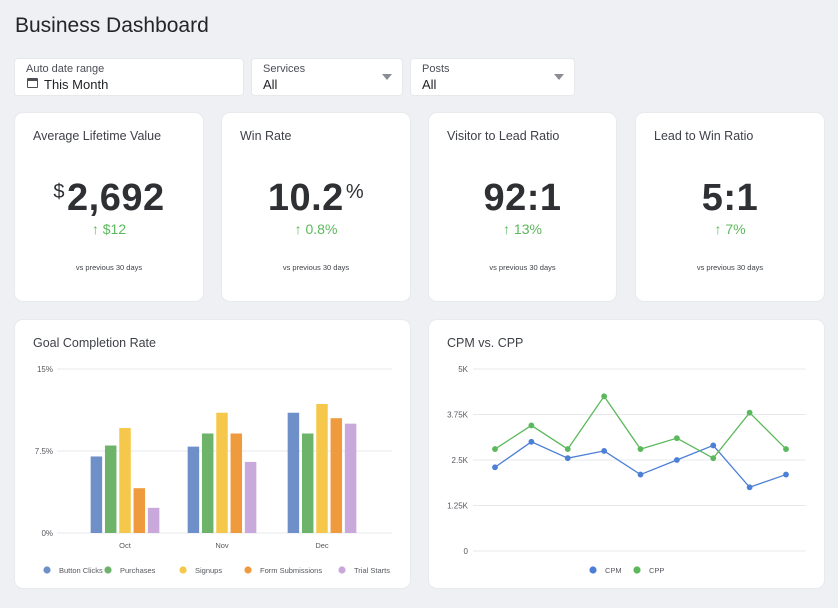  I want to click on page-title: Business Dashboard, so click(112, 25).